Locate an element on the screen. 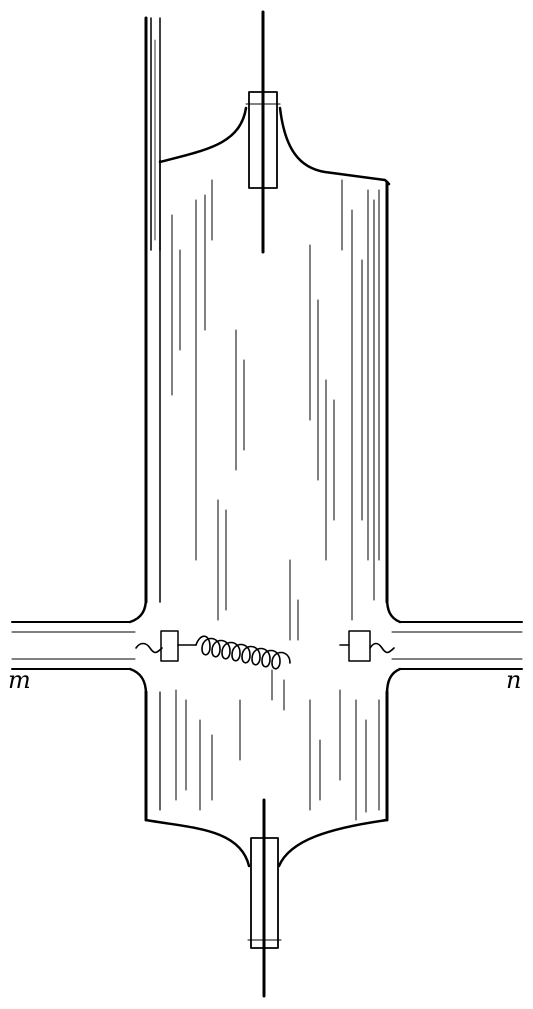  top-electrode is located at coordinates (263, 132).